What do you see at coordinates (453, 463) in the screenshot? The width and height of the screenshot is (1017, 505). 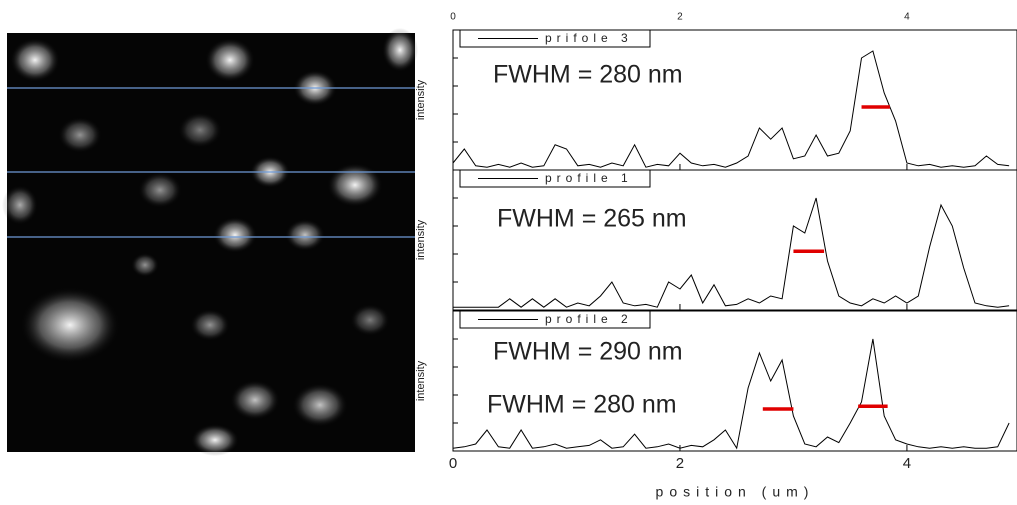 I see `x-tick-label: 0` at bounding box center [453, 463].